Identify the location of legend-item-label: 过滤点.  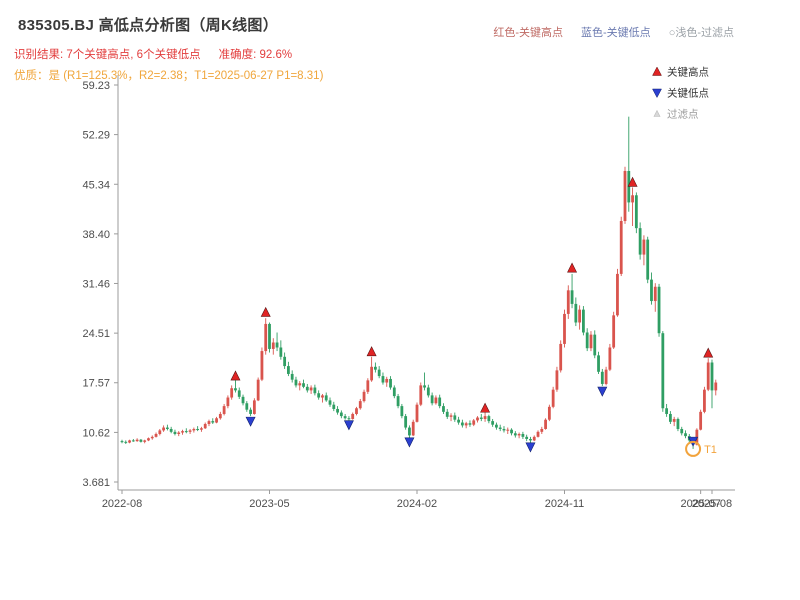
(683, 114).